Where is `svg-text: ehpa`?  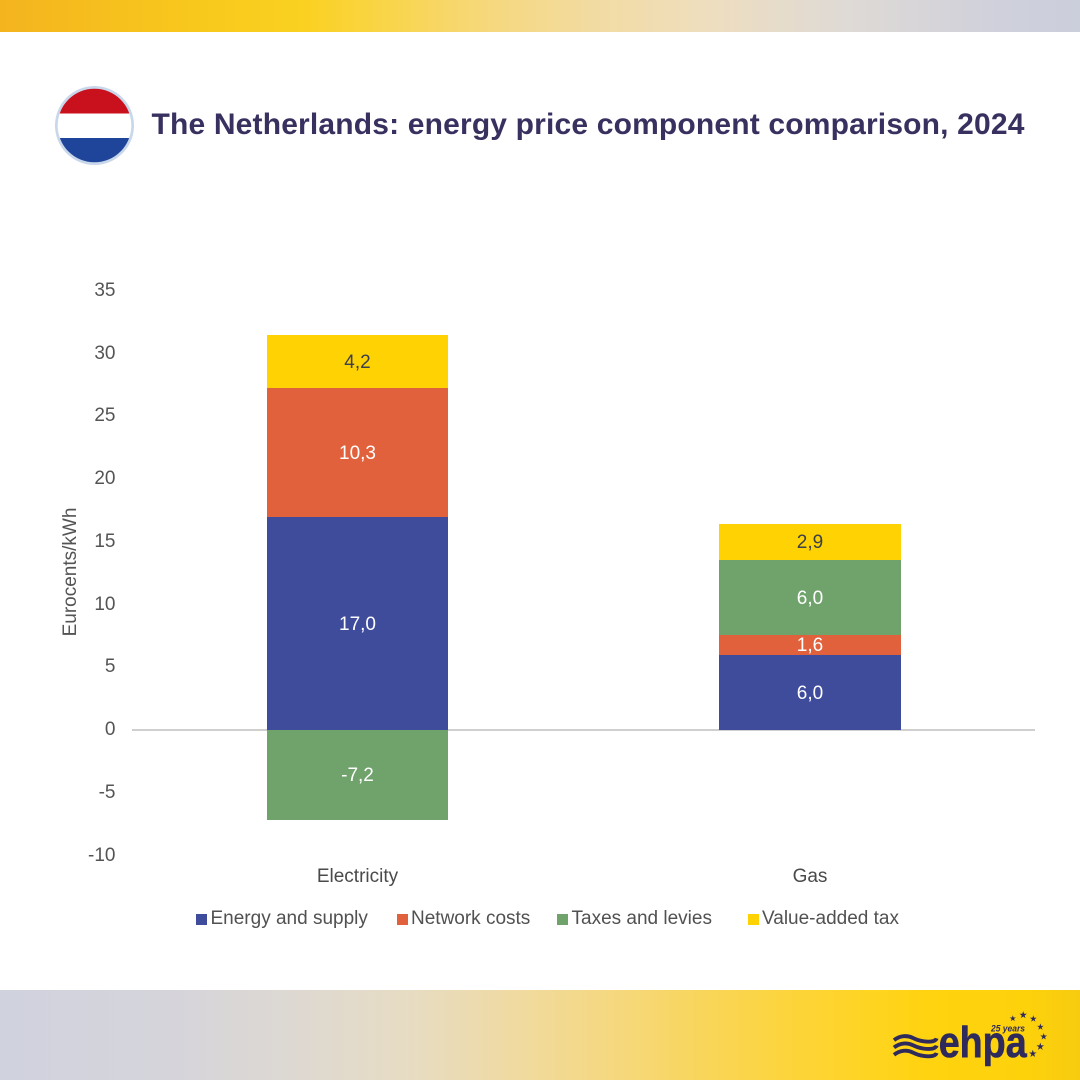
svg-text: ehpa is located at coordinates (983, 1042).